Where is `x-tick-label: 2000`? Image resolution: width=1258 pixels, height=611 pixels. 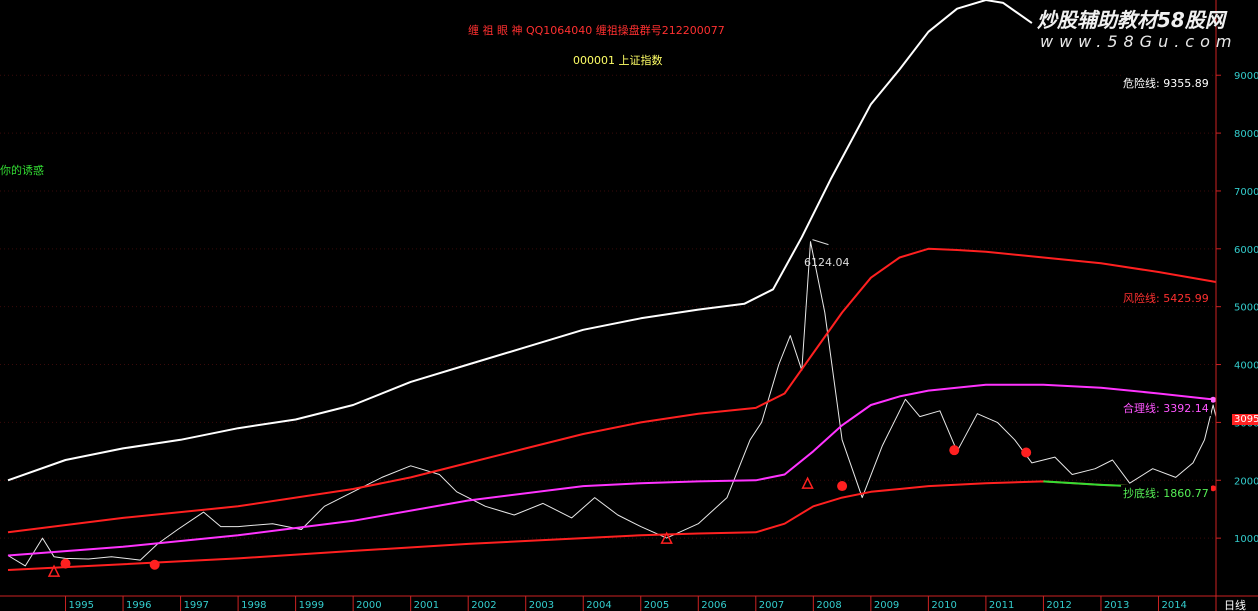 x-tick-label: 2000 is located at coordinates (368, 605).